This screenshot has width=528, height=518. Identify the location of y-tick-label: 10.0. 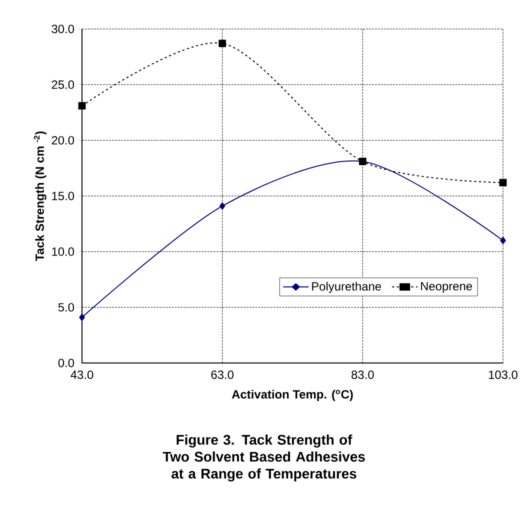
(63, 251).